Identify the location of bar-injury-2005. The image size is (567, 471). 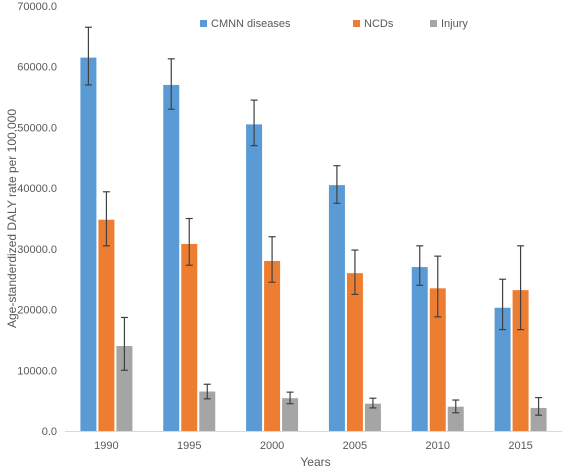
(372, 417).